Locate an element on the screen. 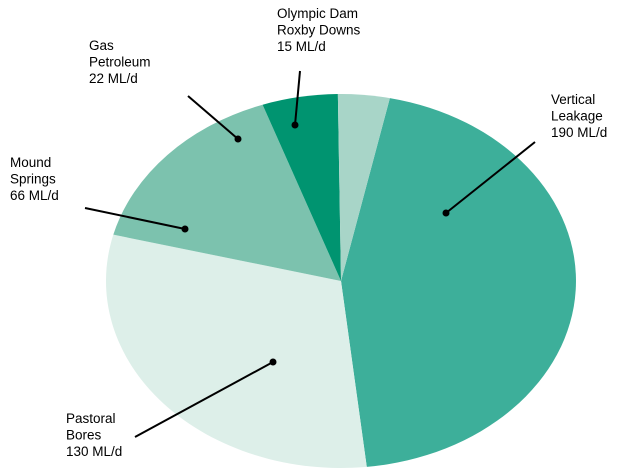 This screenshot has width=621, height=473. slice-name-line: Springs is located at coordinates (33, 179).